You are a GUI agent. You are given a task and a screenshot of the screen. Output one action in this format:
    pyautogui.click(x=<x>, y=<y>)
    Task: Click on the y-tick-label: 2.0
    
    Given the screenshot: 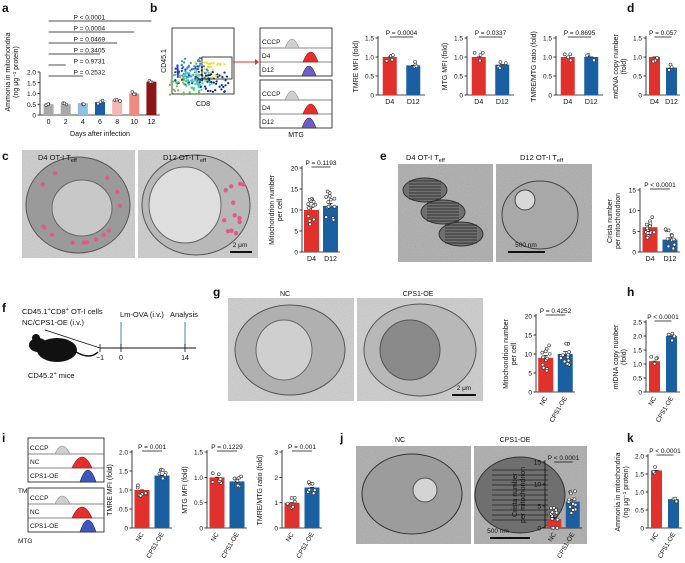 What is the action you would take?
    pyautogui.click(x=31, y=73)
    